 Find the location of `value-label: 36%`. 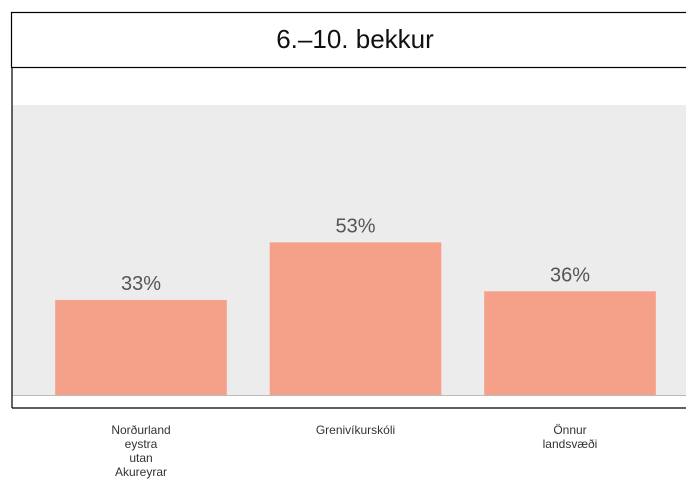

value-label: 36% is located at coordinates (570, 276).